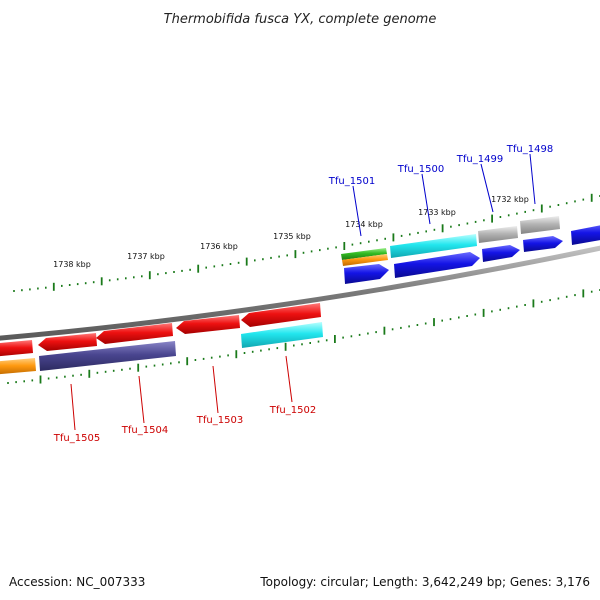  I want to click on accession-text: Accession: NC_007333, so click(77, 582).